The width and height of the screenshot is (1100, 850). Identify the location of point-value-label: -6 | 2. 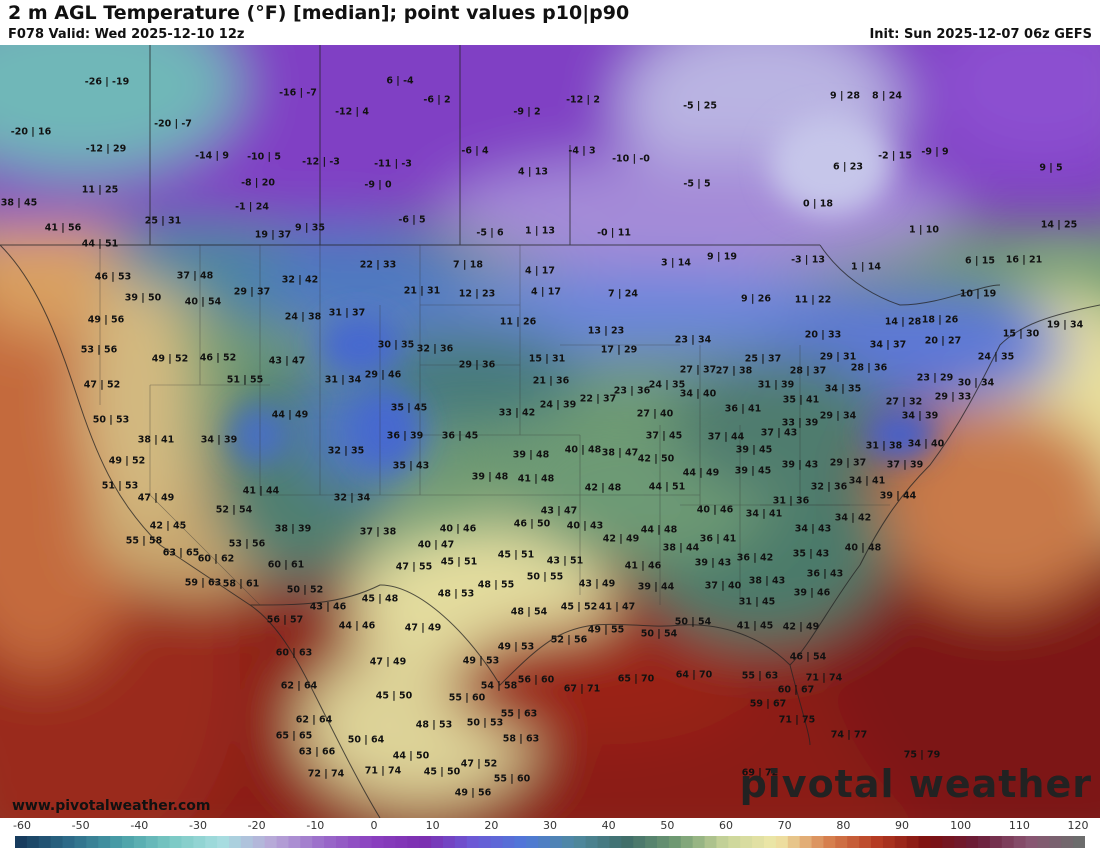
(437, 100).